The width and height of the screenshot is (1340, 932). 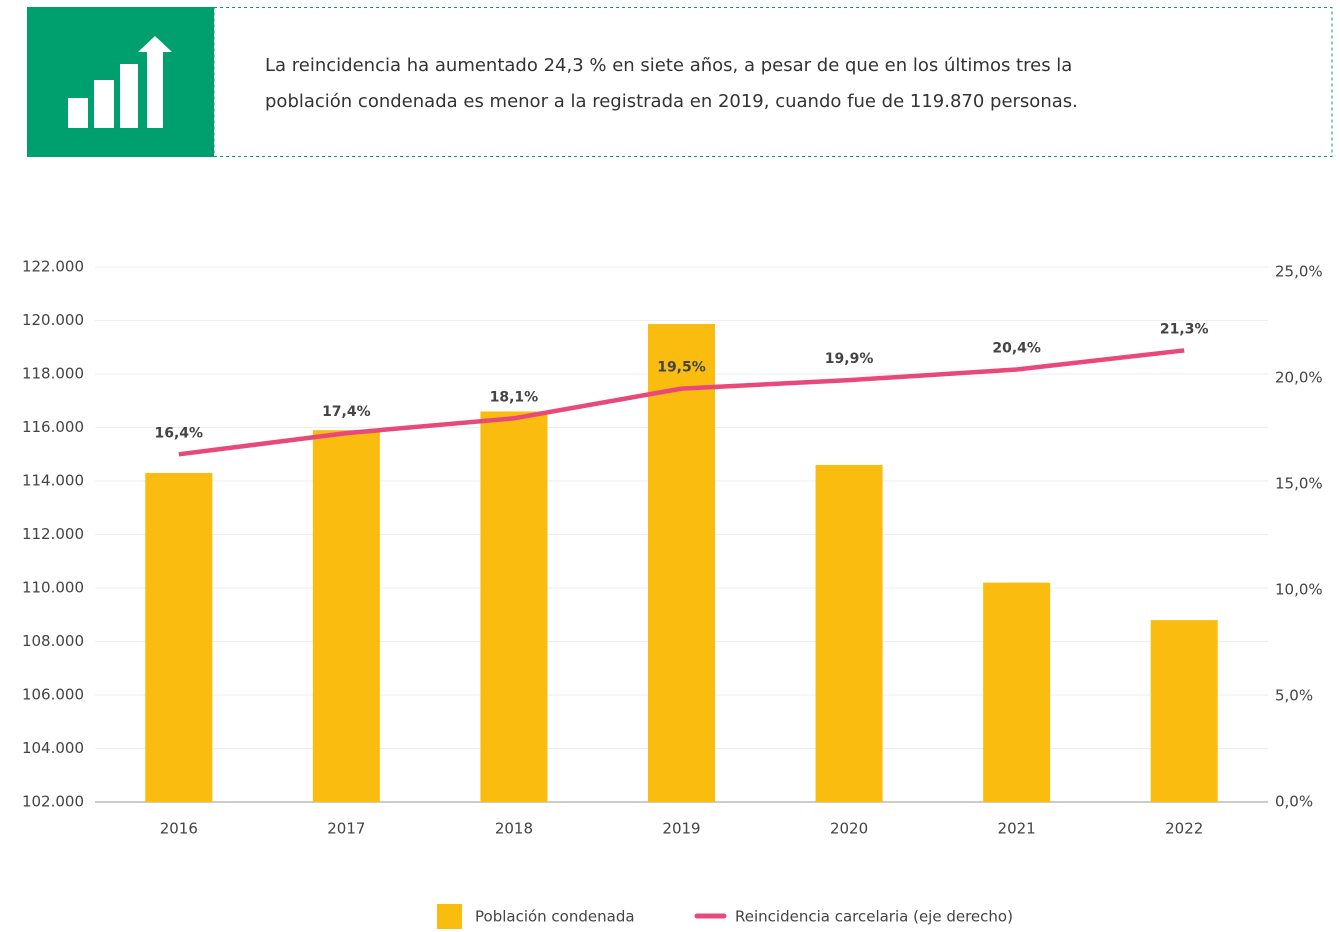 What do you see at coordinates (681, 829) in the screenshot?
I see `x-tick-label: 2019` at bounding box center [681, 829].